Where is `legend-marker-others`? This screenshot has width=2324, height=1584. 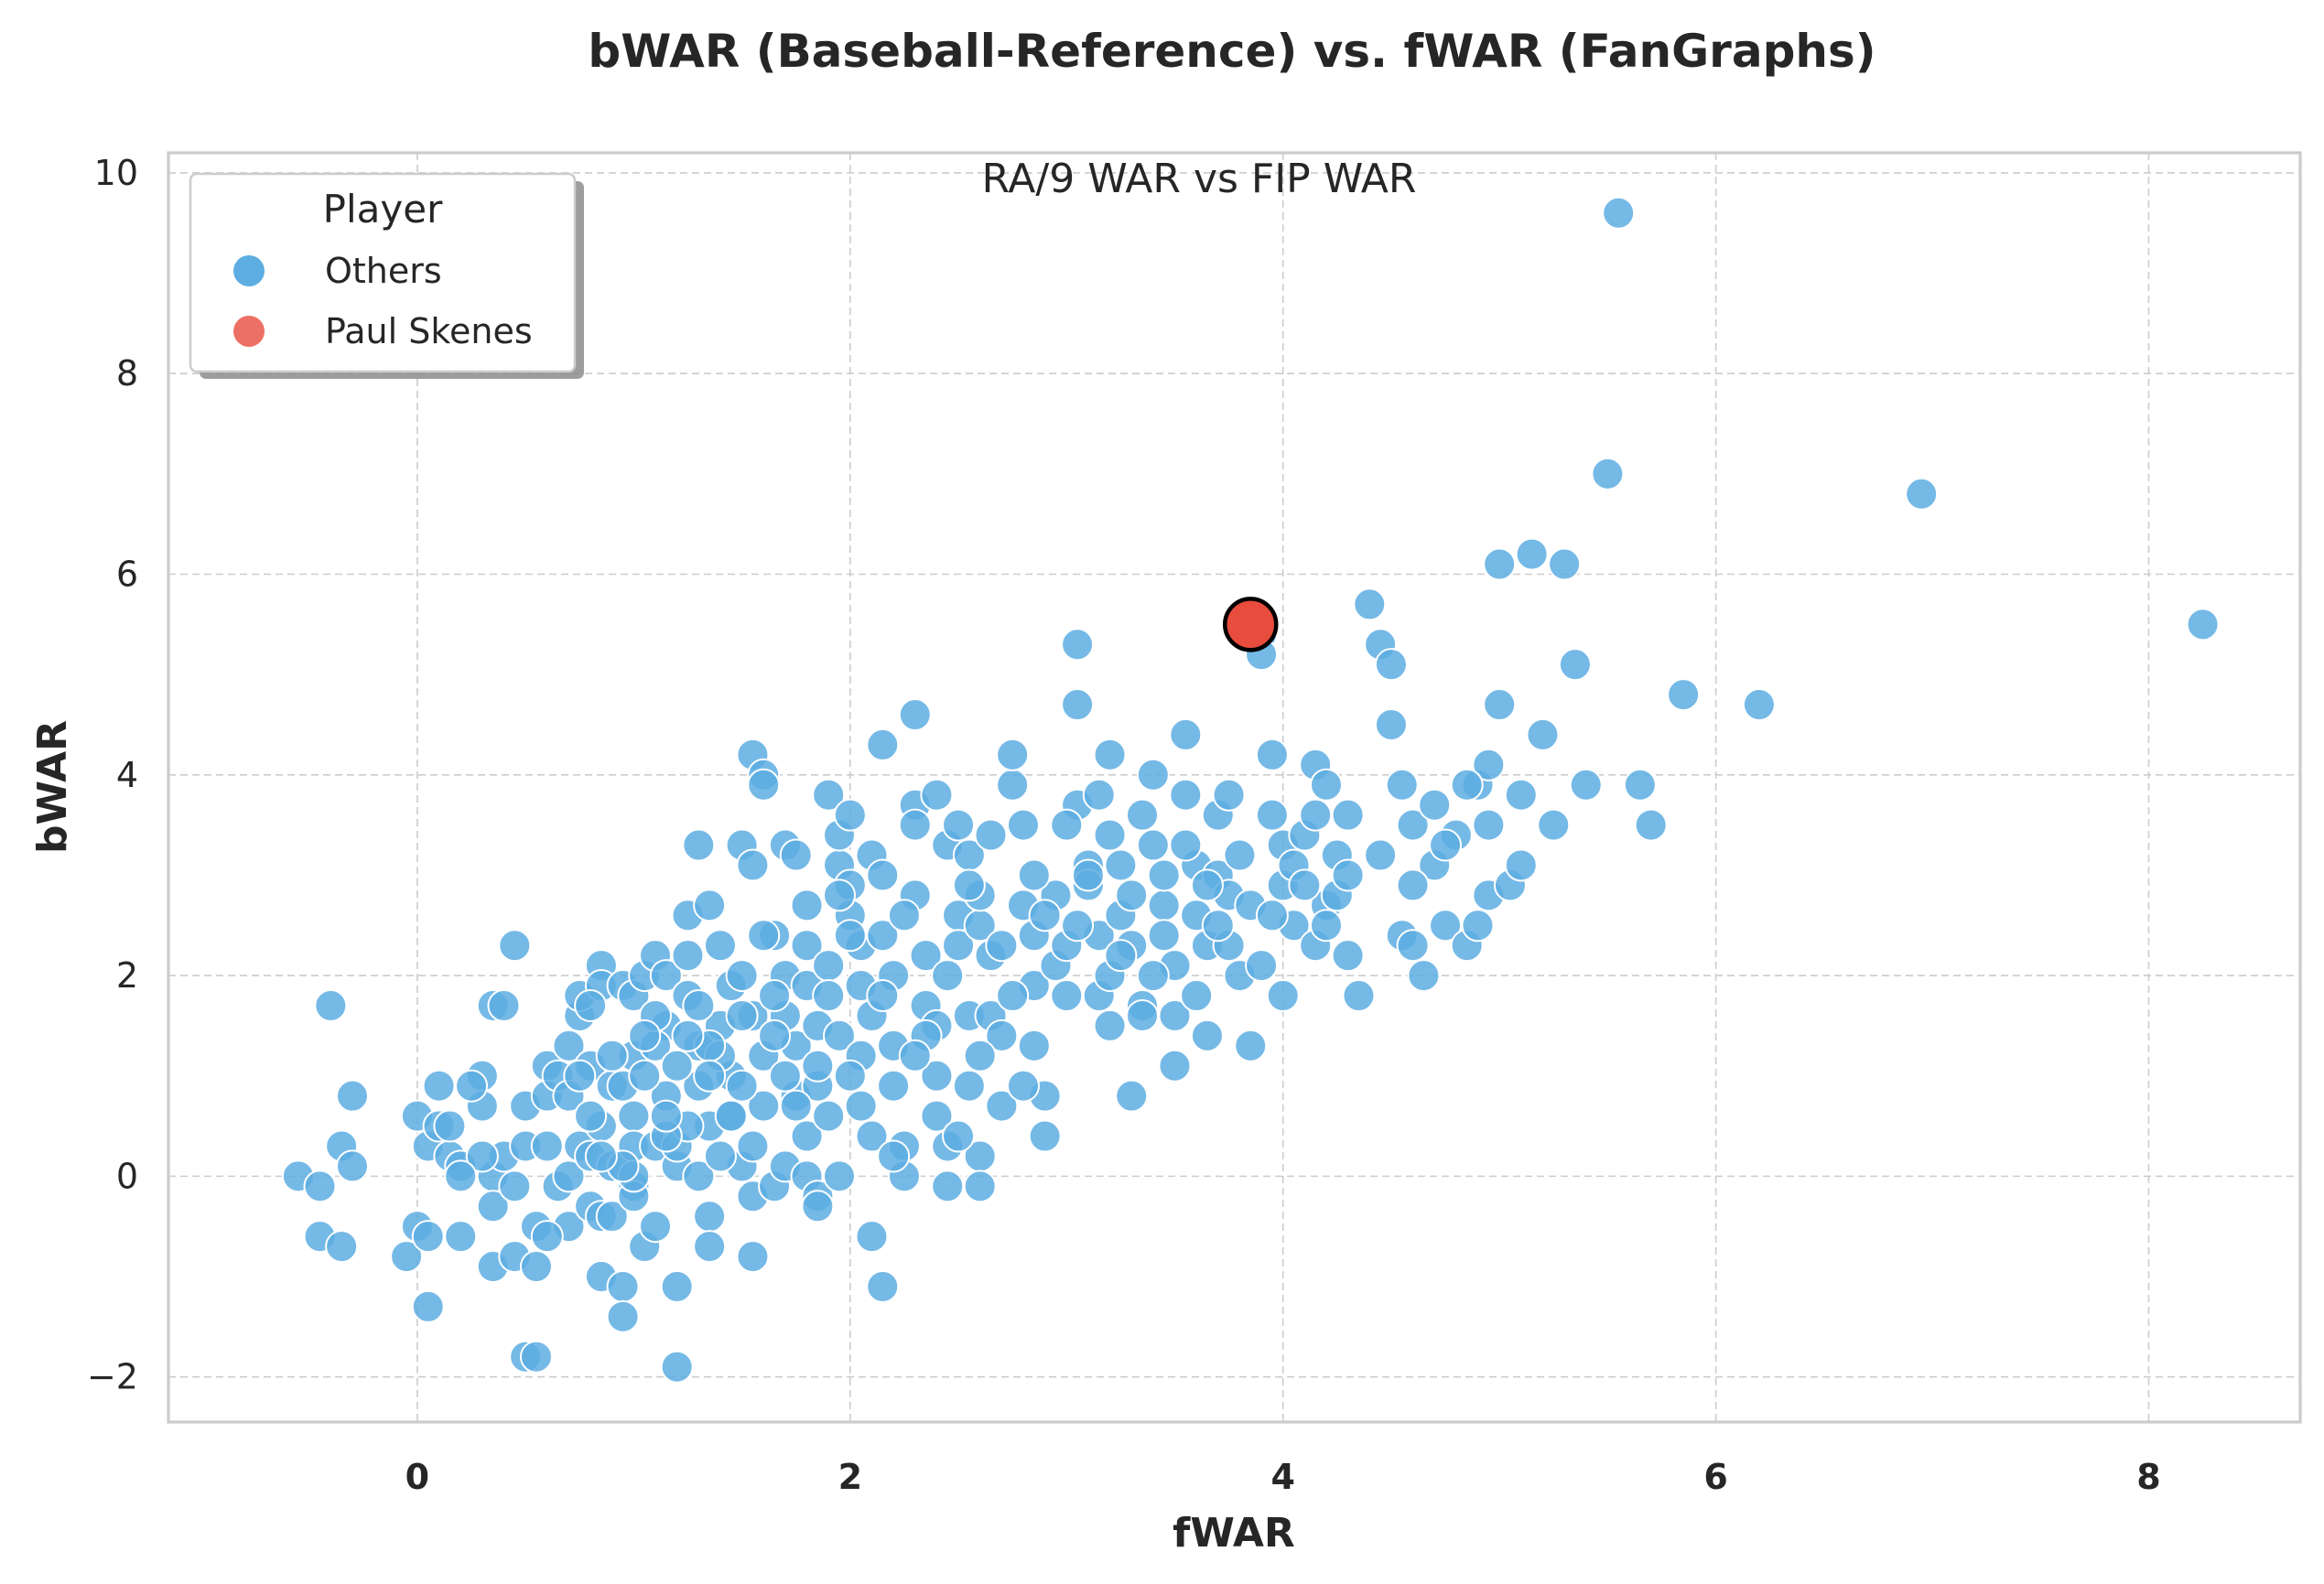 legend-marker-others is located at coordinates (249, 270).